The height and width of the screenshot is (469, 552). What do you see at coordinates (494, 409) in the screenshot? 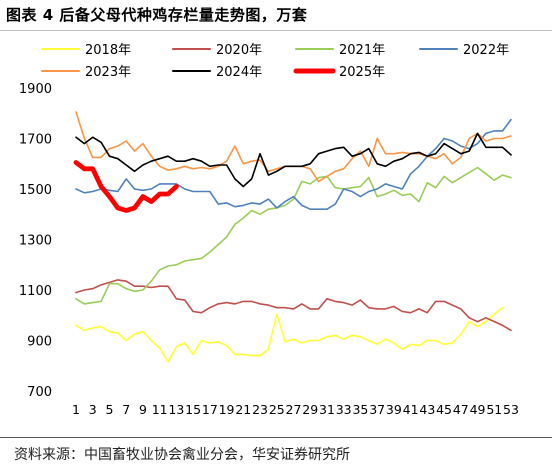
I see `x-tick-label: 51` at bounding box center [494, 409].